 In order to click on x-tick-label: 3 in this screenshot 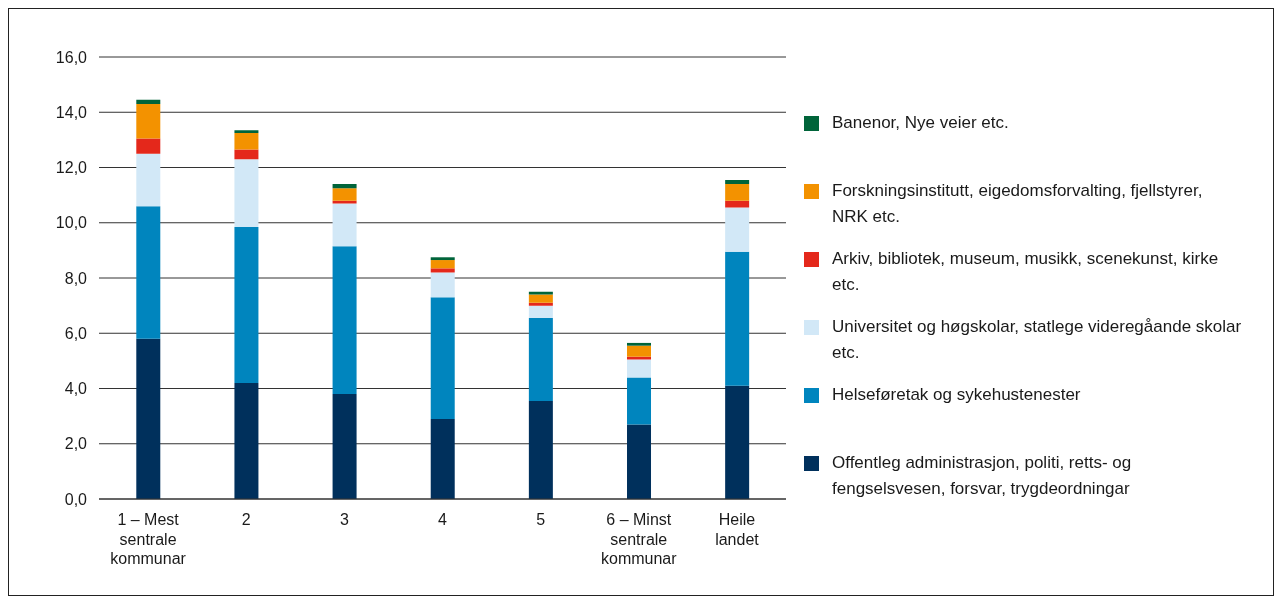, I will do `click(344, 520)`.